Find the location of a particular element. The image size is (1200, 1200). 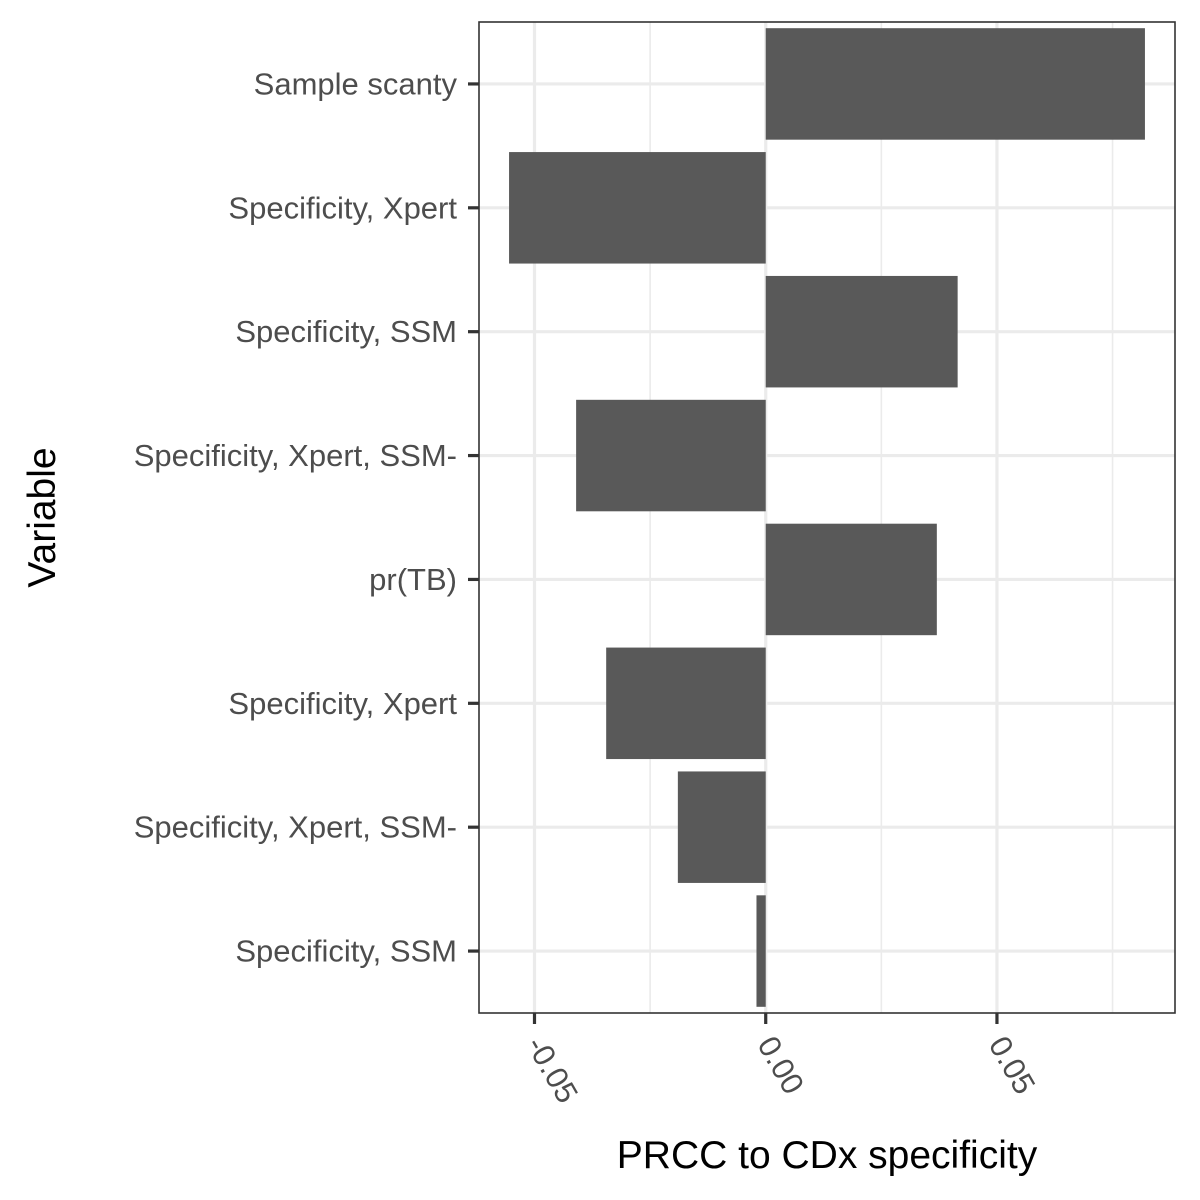

x-tick-label: 0.05 is located at coordinates (1012, 1065).